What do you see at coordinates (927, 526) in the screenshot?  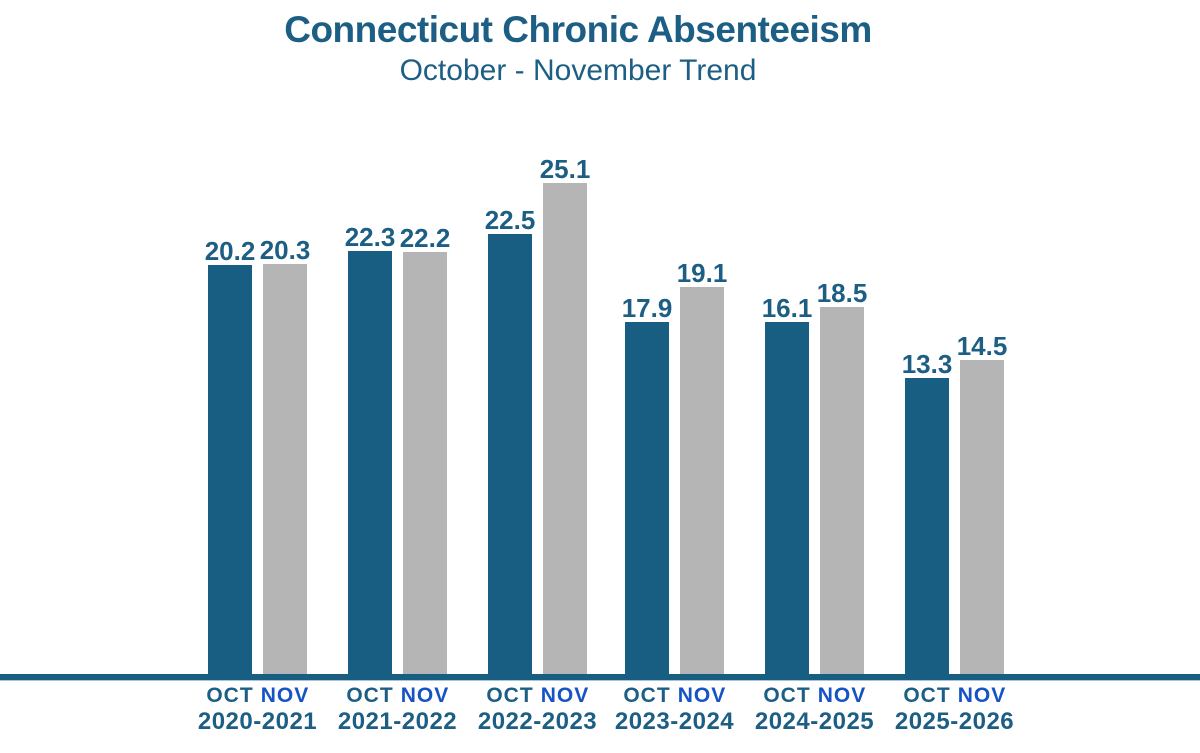 I see `bar-oct-2025-2026` at bounding box center [927, 526].